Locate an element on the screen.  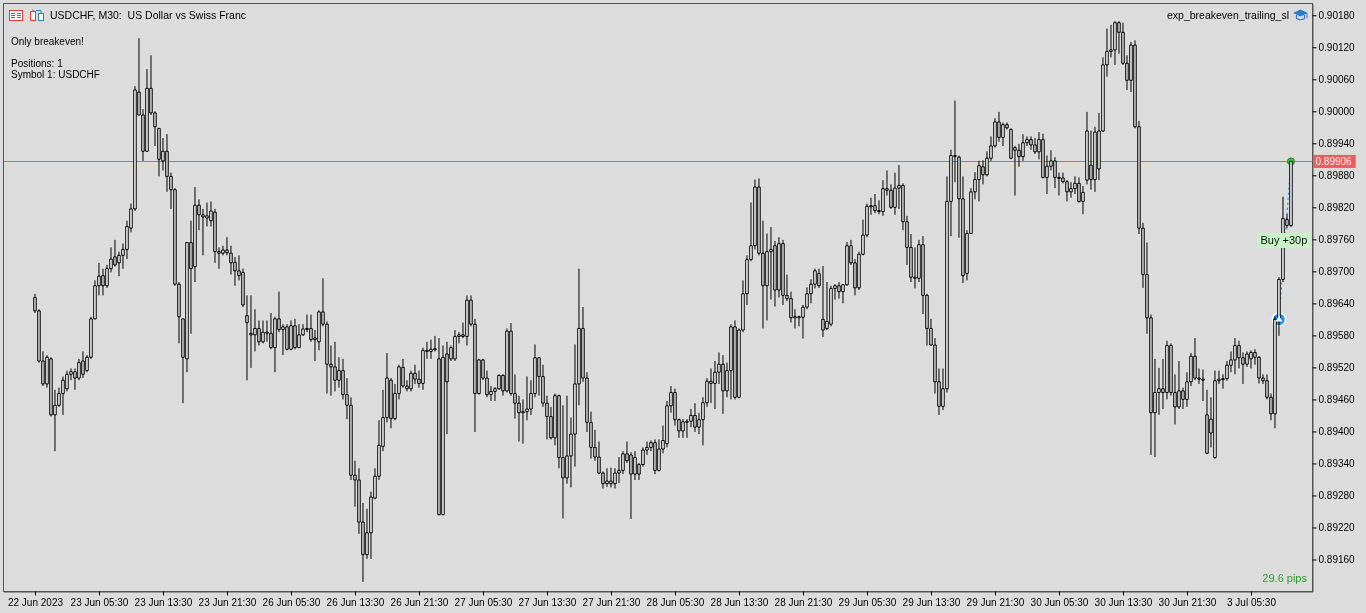
y-tick-label: 0.89760 is located at coordinates (1337, 240).